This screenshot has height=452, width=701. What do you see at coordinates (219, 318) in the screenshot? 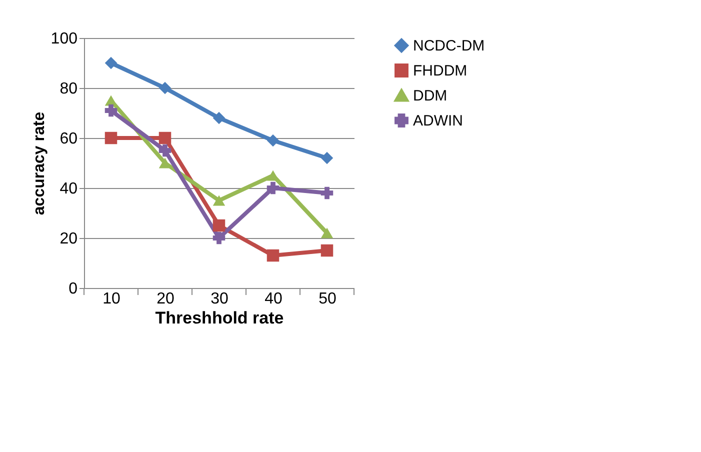
I see `x-axis-title: Threshhold rate` at bounding box center [219, 318].